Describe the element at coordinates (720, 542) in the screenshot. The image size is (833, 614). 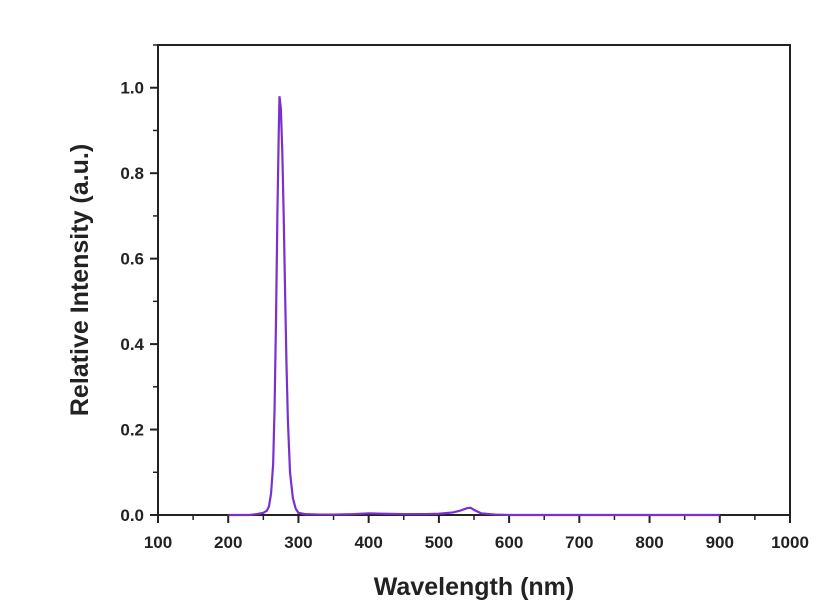
I see `x-tick-label: 900` at that location.